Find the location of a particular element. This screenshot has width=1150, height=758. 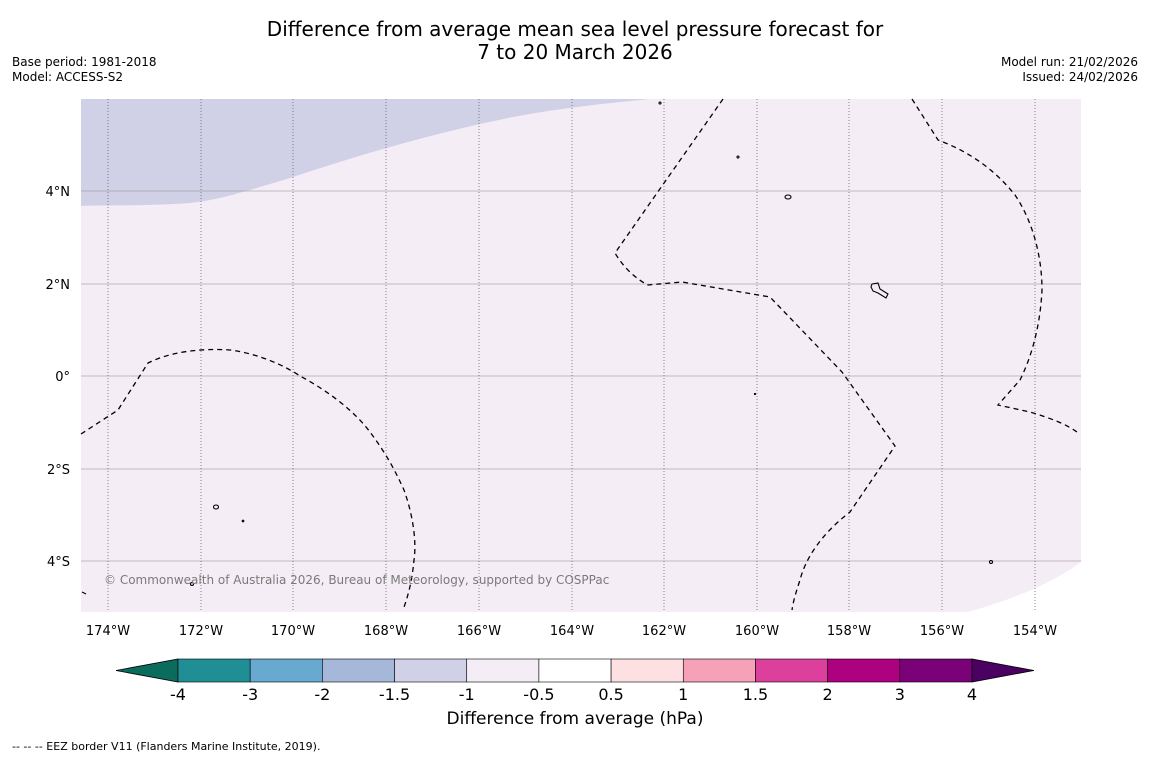

model-name: Model: ACCESS-S2 is located at coordinates (68, 77).